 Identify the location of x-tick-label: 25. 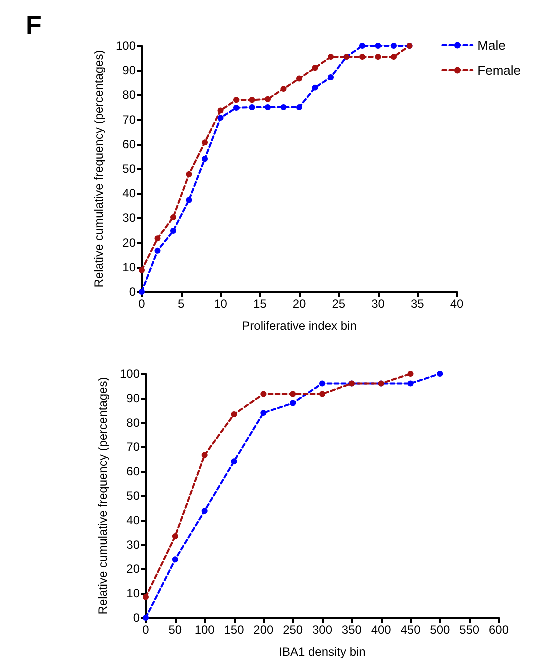
(339, 304).